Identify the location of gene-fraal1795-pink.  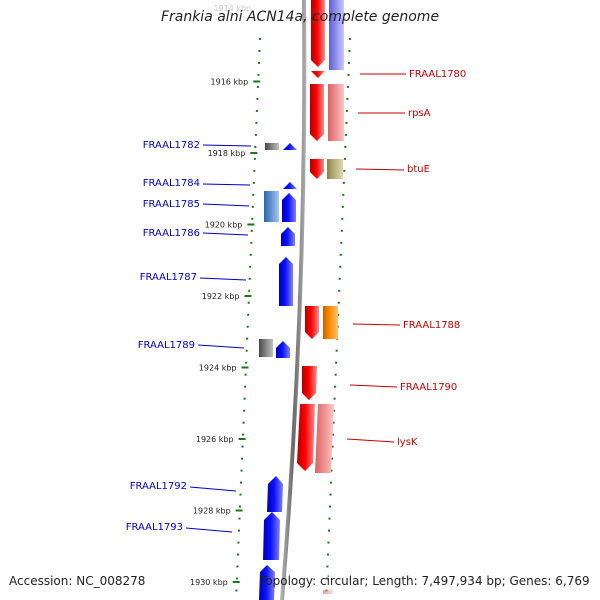
(328, 592).